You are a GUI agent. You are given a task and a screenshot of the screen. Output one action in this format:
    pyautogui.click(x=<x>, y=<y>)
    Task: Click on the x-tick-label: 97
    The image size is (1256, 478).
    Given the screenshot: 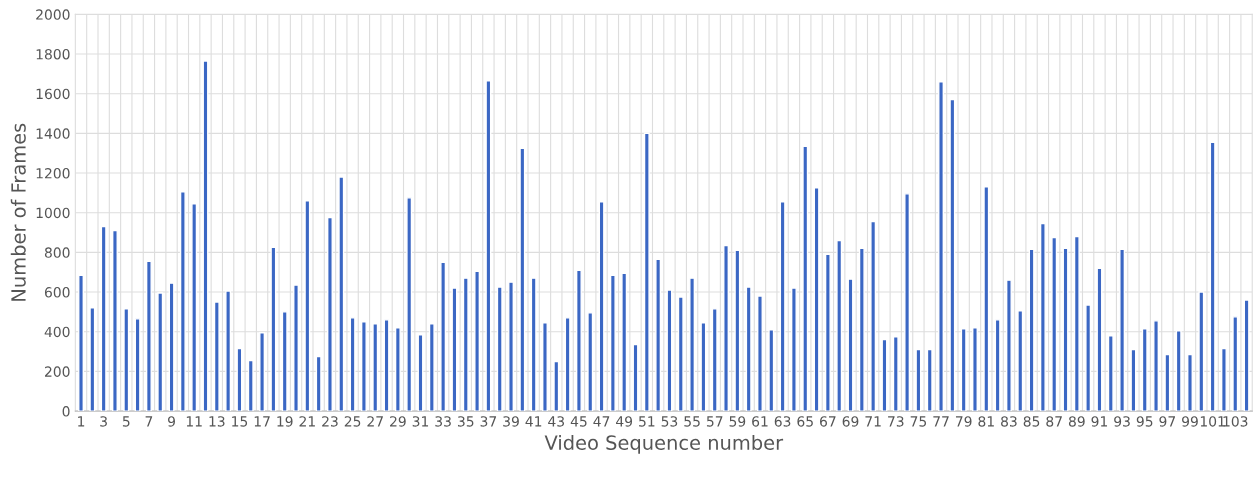 What is the action you would take?
    pyautogui.click(x=1167, y=421)
    